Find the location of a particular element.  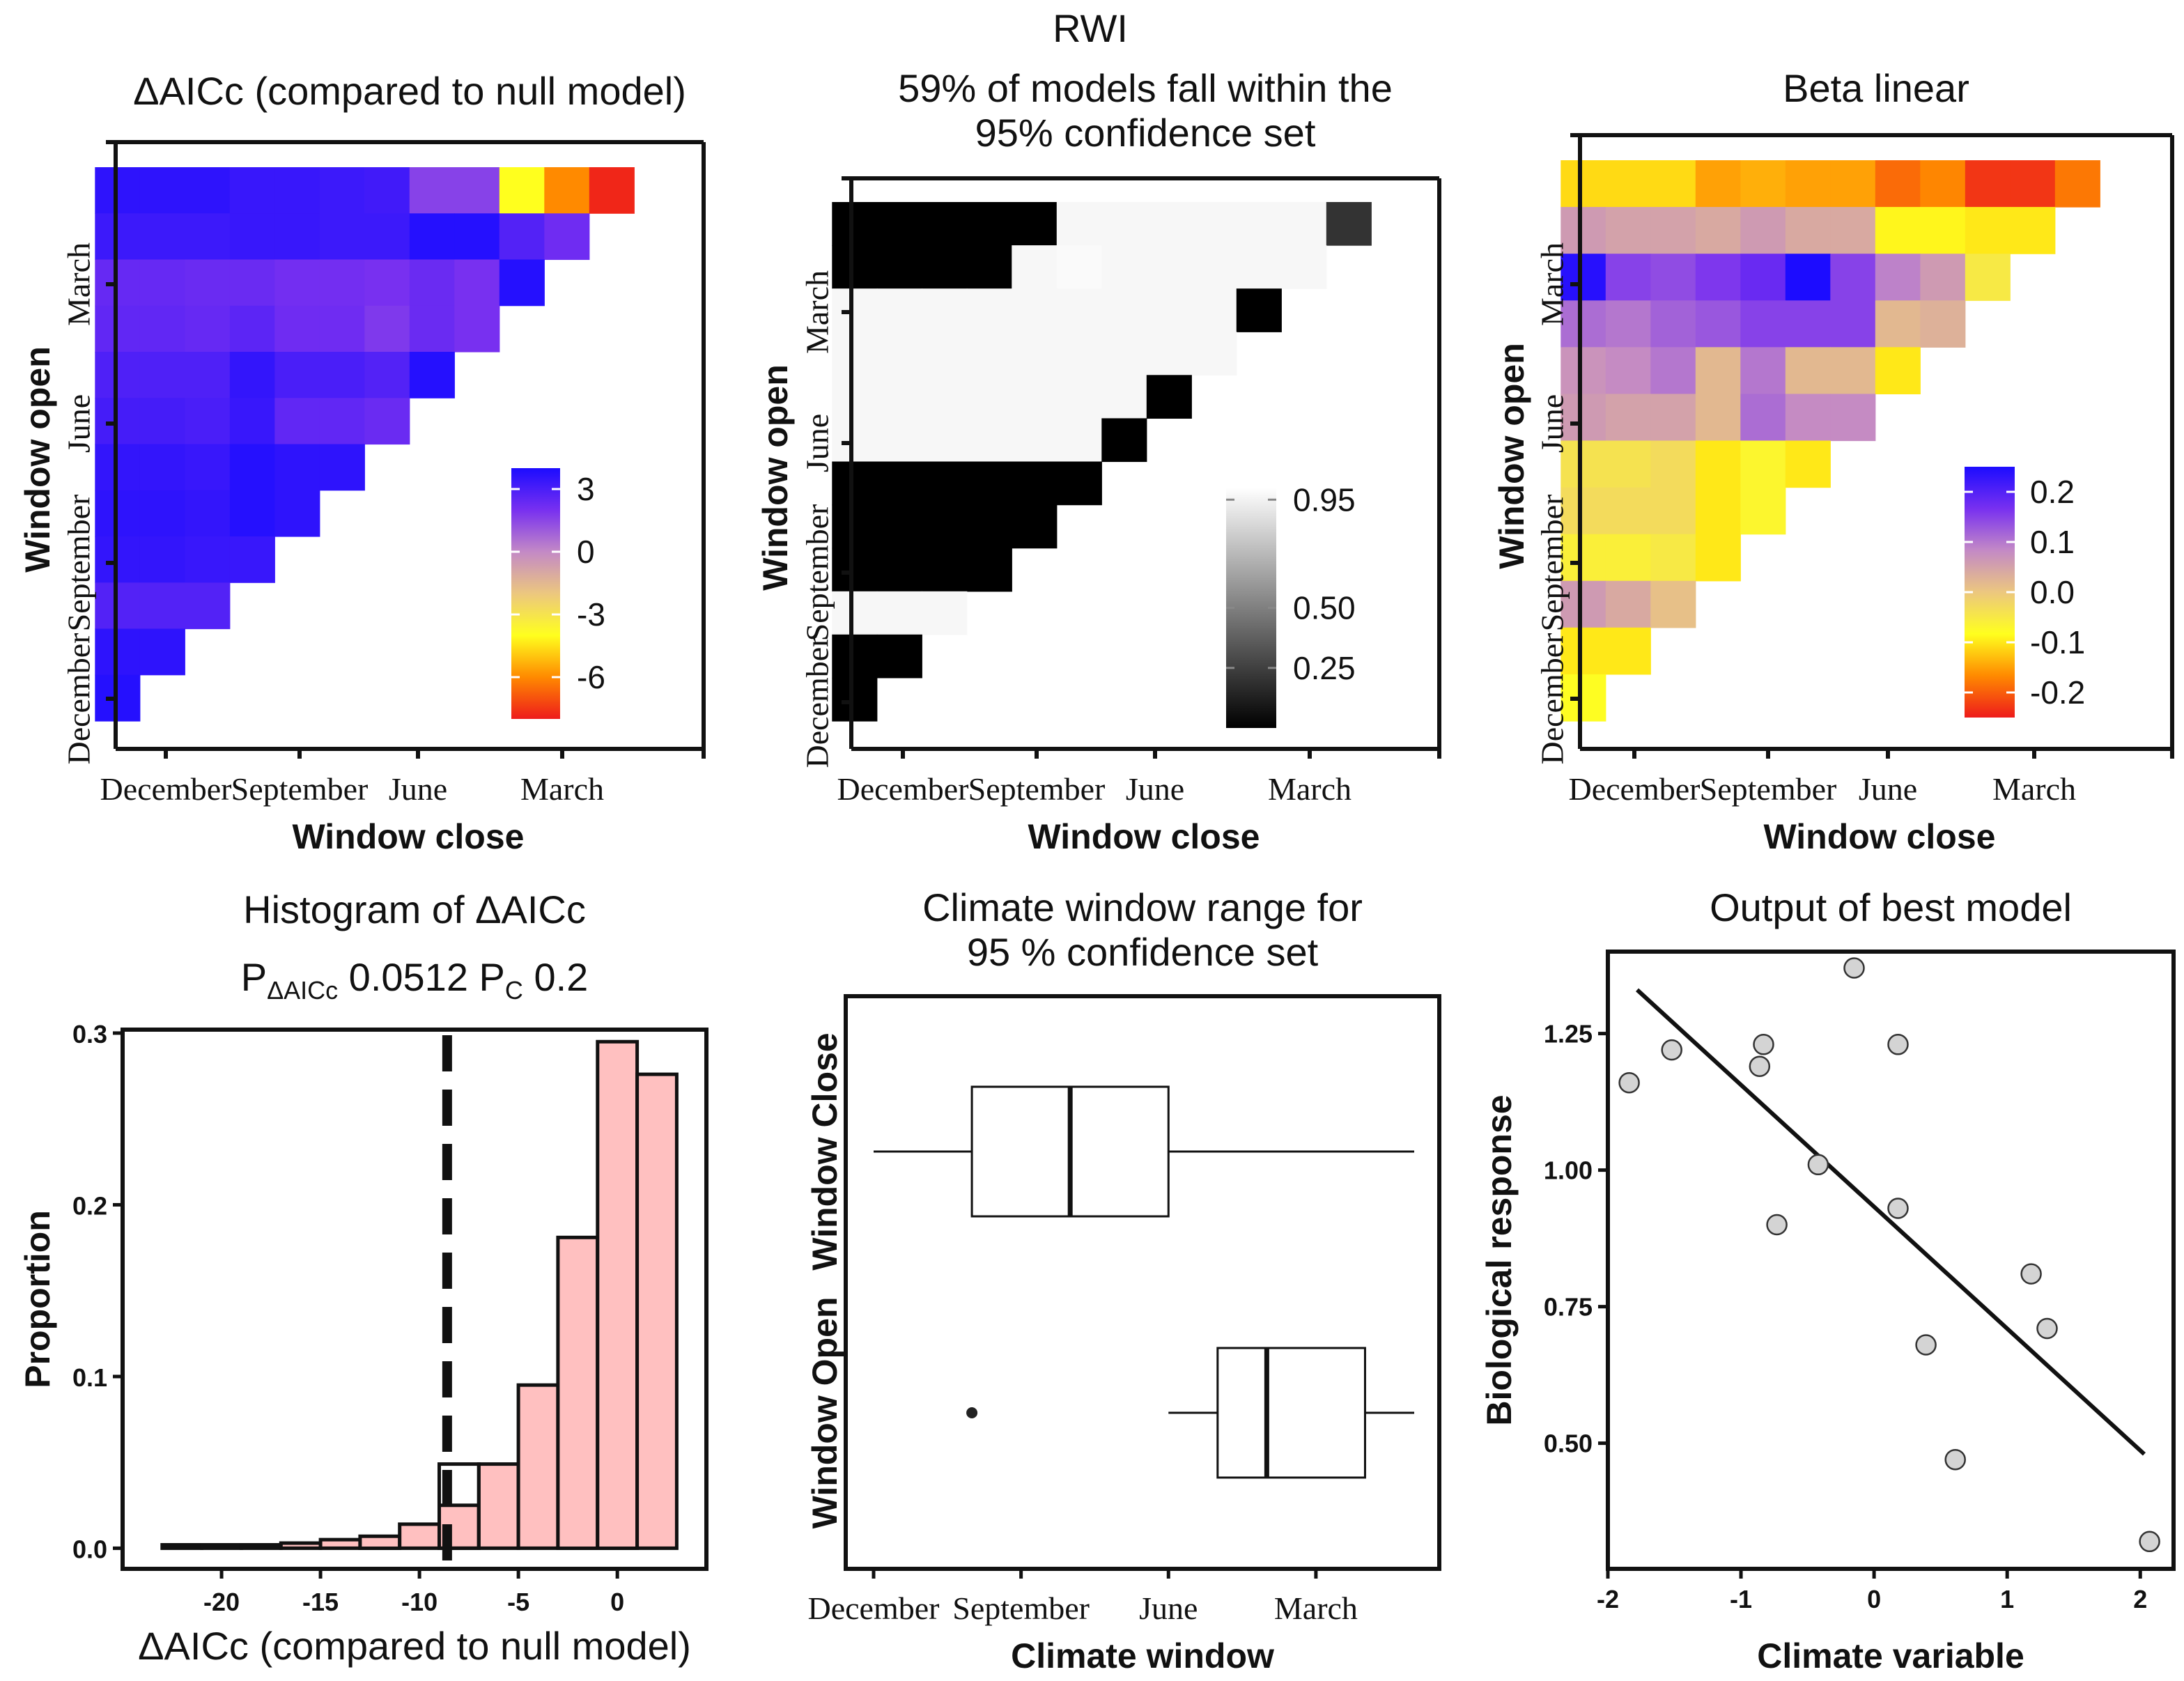

y-tick-label: 0.2 is located at coordinates (90, 1206).